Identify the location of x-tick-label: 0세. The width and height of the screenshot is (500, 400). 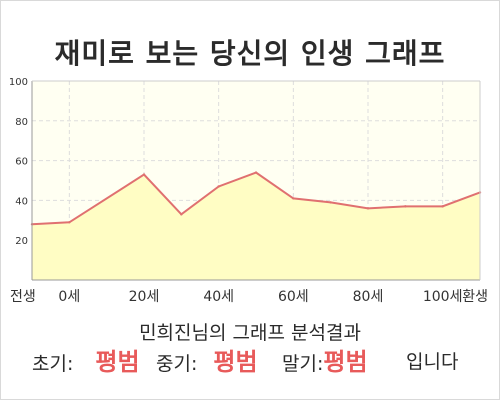
(69, 297).